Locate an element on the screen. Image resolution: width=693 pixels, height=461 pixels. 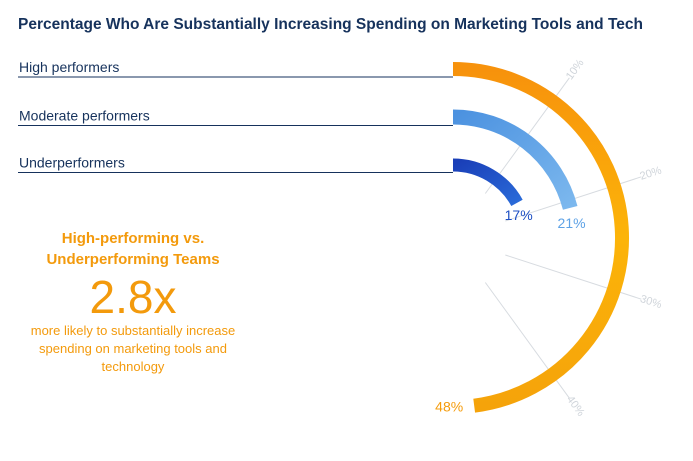
legend-label-1: Moderate performers is located at coordinates (84, 116).